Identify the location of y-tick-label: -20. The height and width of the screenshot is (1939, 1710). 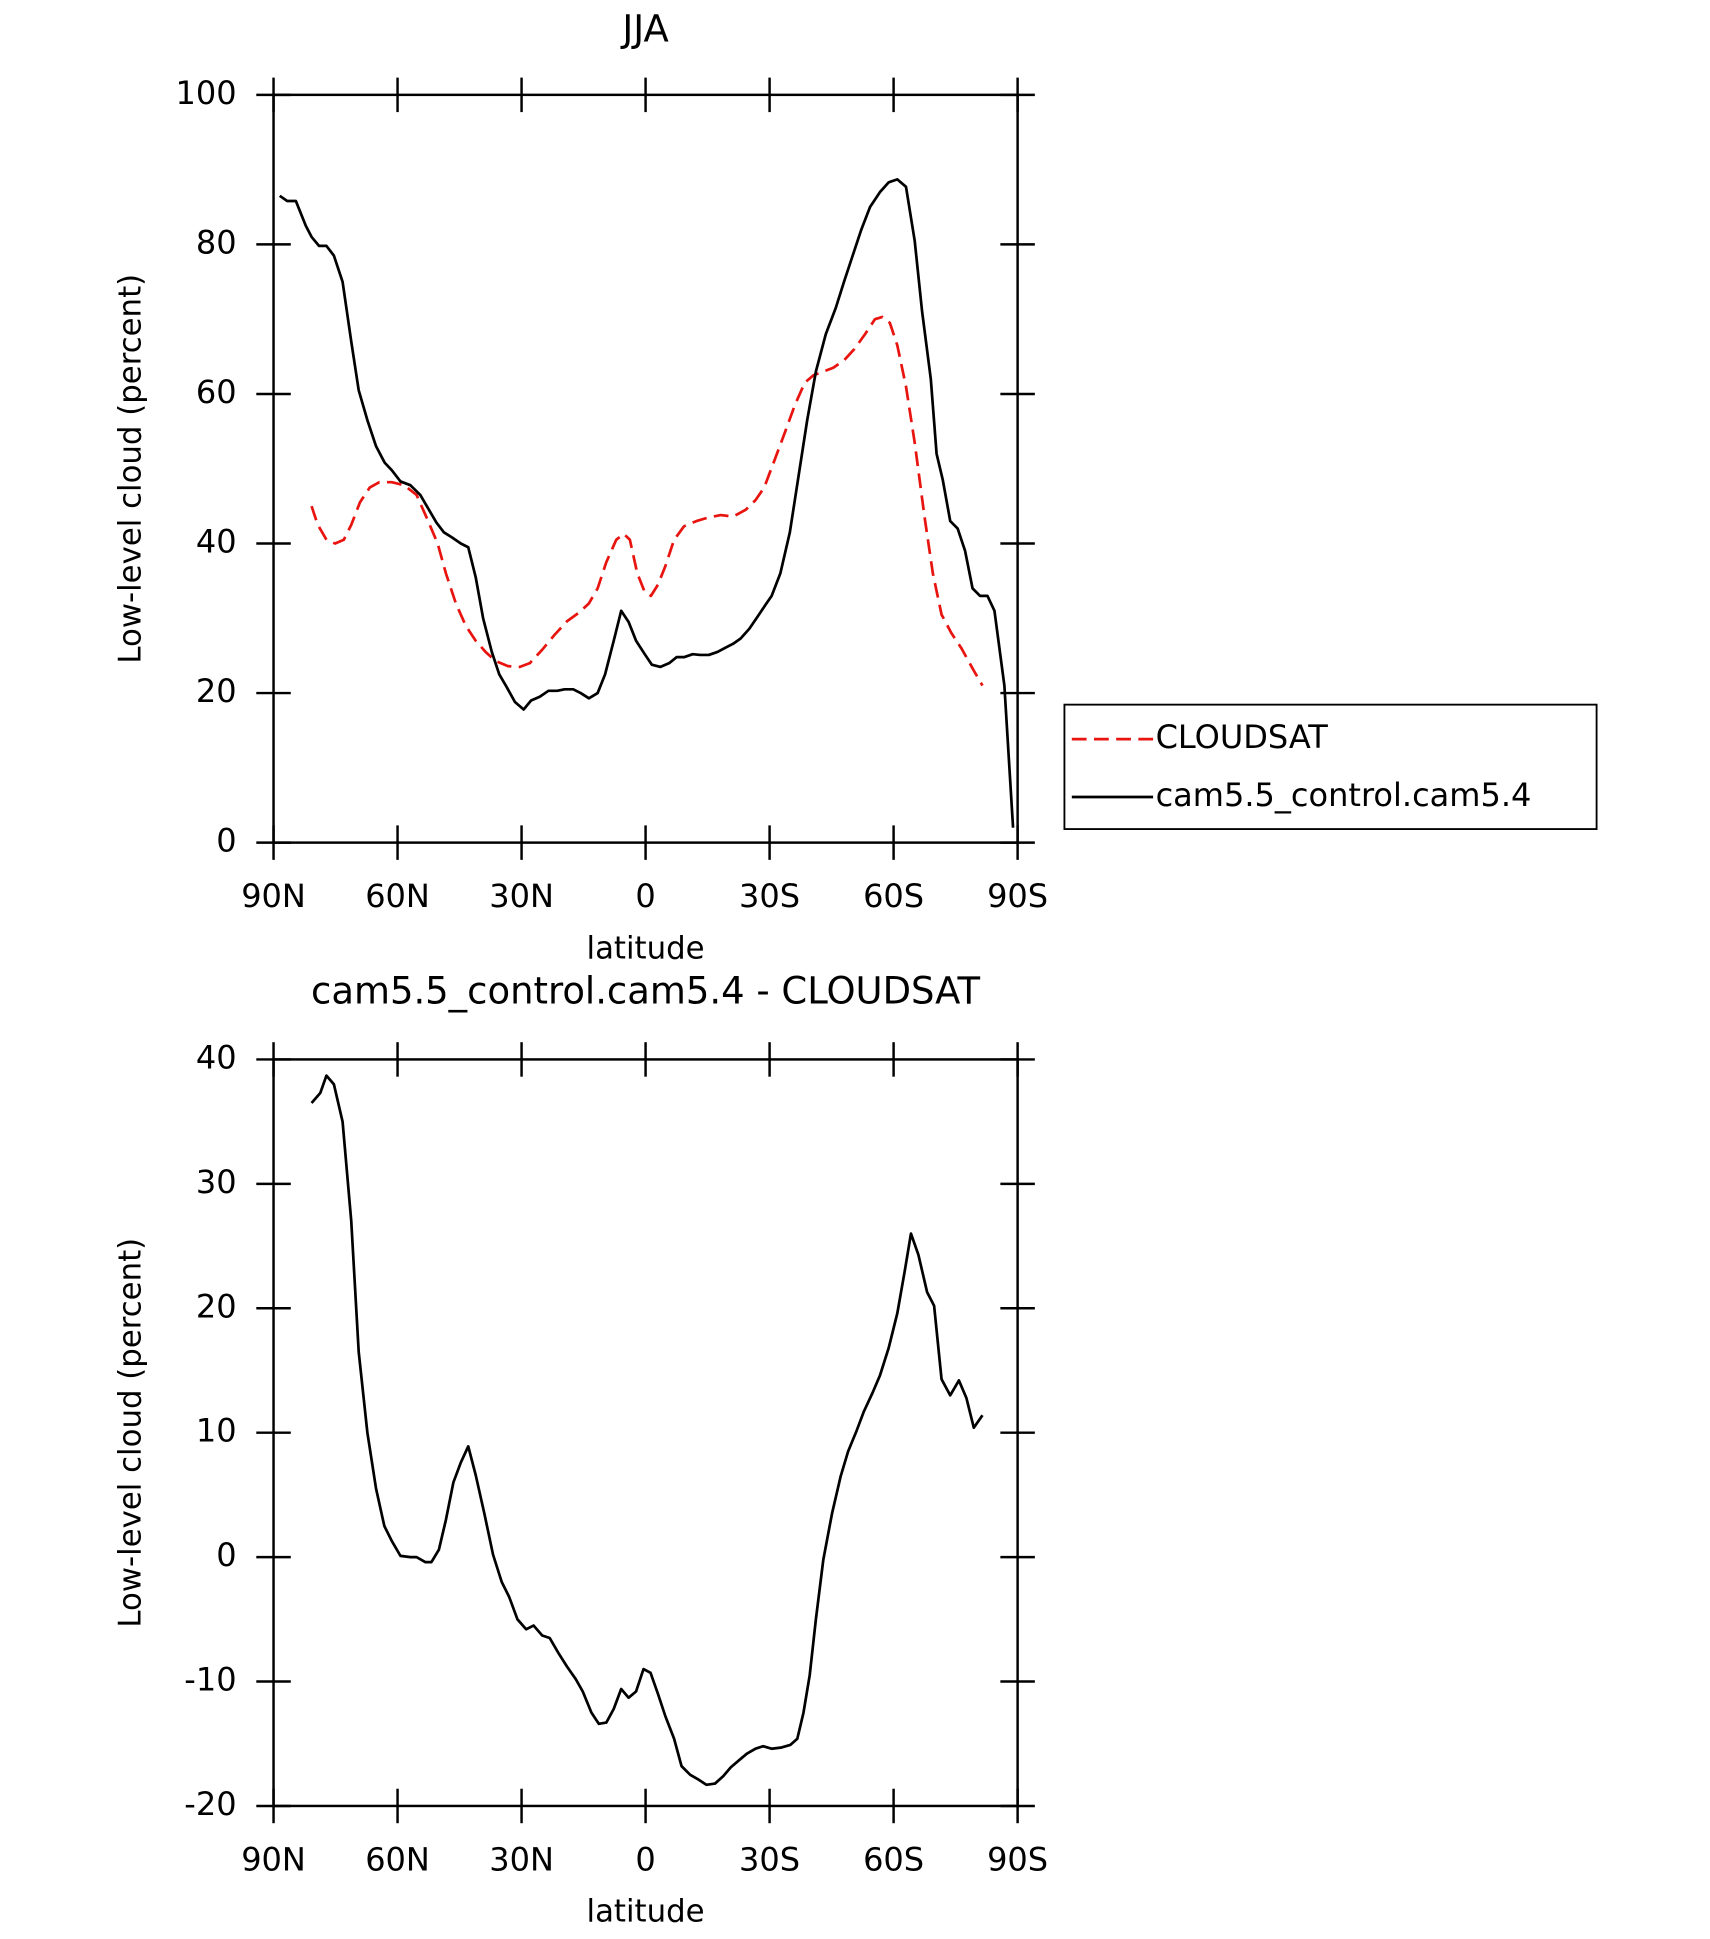
(210, 1804).